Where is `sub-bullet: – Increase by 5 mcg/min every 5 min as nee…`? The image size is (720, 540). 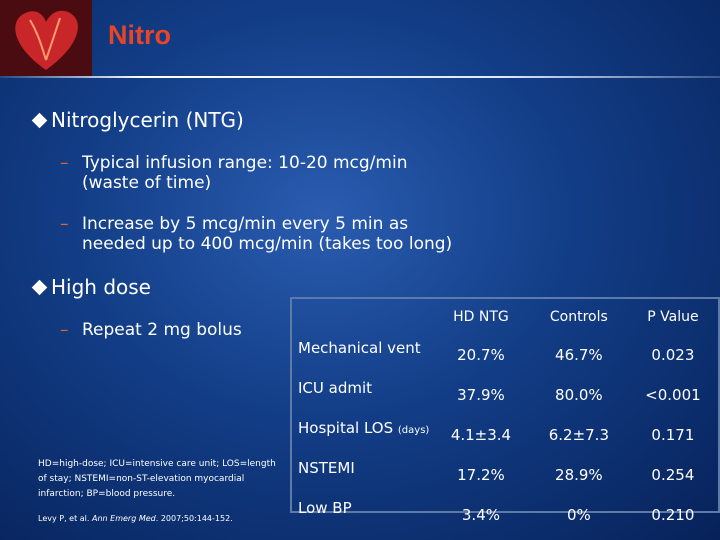
sub-bullet: – Increase by 5 mcg/min every 5 min as nee… is located at coordinates (256, 234).